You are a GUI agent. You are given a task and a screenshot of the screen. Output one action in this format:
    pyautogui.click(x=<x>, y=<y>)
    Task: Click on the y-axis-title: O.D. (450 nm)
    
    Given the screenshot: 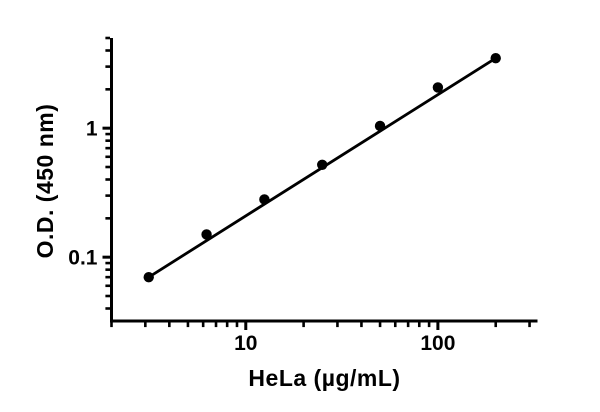 What is the action you would take?
    pyautogui.click(x=45, y=181)
    